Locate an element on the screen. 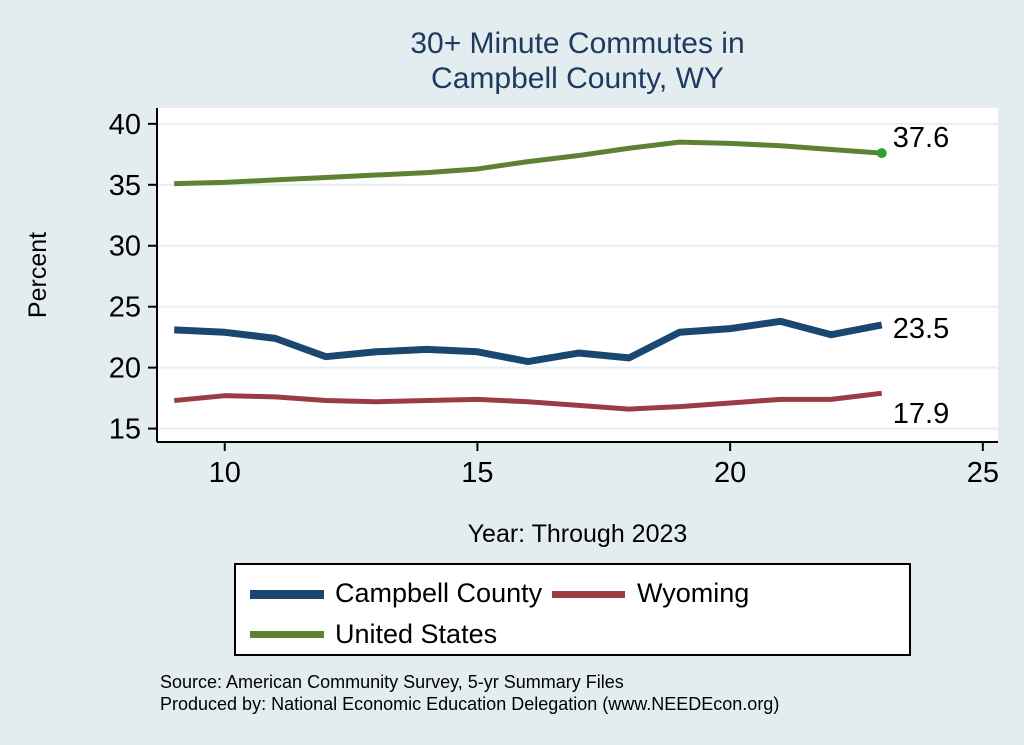 Image resolution: width=1024 pixels, height=745 pixels. legend-swatch-united-states is located at coordinates (287, 634).